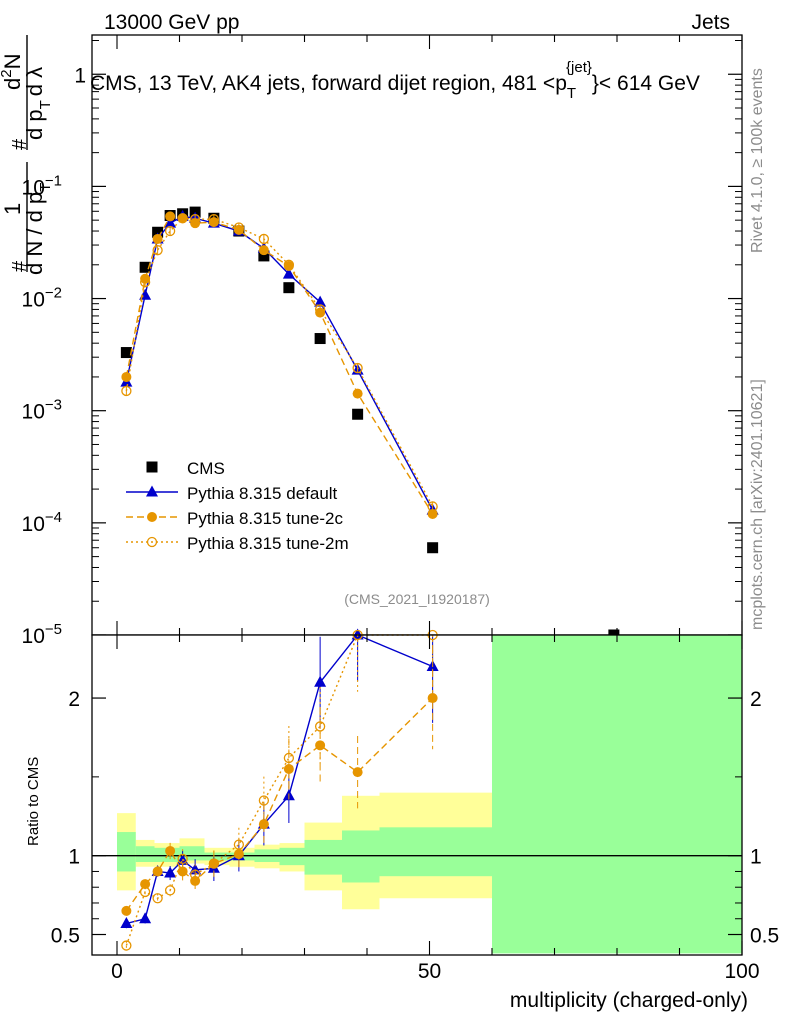 This screenshot has height=1024, width=786. Describe the element at coordinates (757, 160) in the screenshot. I see `side-label-top: Rivet 4.1.0, ≥ 100k events` at that location.